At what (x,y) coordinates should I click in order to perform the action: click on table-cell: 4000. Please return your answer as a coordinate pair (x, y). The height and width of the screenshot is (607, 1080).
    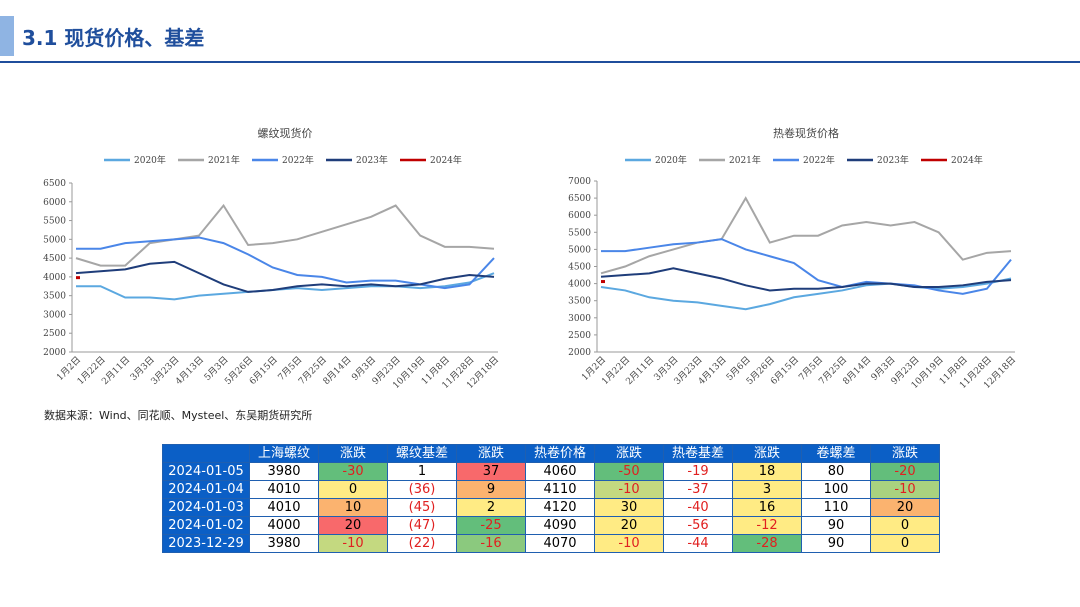
    Looking at the image, I should click on (284, 525).